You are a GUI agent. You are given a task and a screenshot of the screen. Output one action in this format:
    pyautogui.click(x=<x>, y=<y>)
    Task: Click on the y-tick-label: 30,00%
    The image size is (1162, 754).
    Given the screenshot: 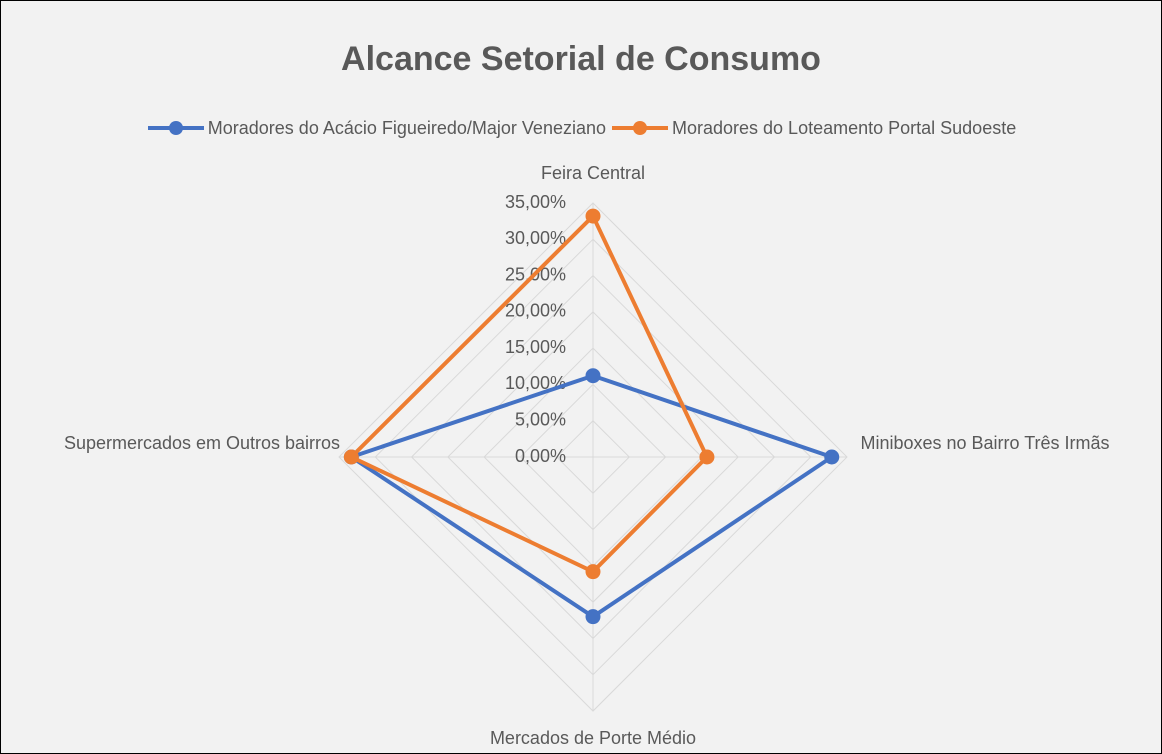 What is the action you would take?
    pyautogui.click(x=535, y=238)
    